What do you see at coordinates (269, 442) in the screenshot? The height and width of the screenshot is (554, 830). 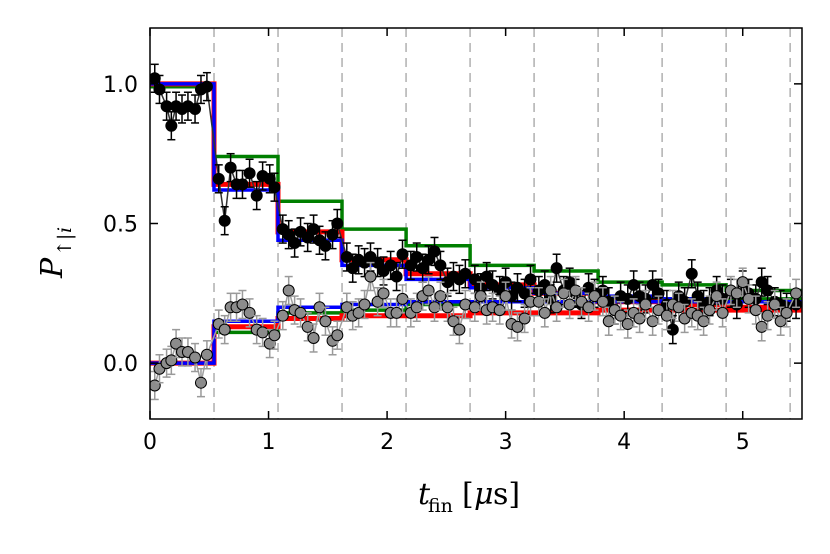 I see `x-tick-label-1: 1` at bounding box center [269, 442].